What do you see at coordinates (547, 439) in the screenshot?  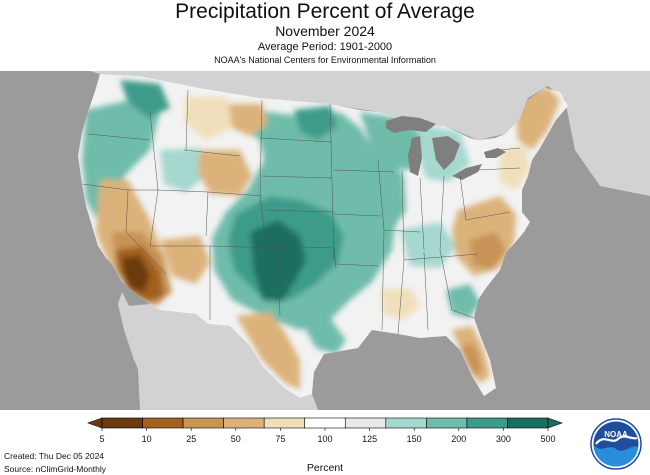 I see `legend-tick-label: 500` at bounding box center [547, 439].